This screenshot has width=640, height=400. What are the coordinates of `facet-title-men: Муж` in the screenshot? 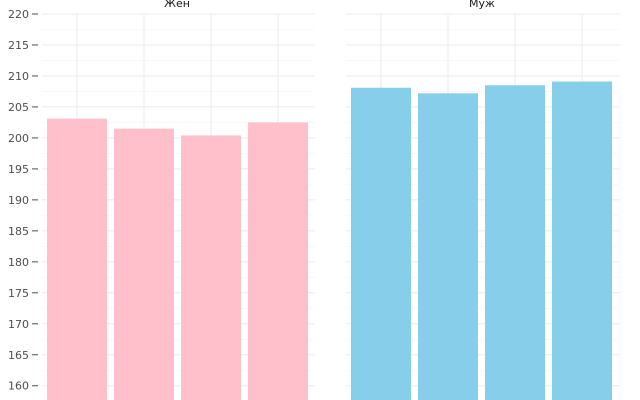 It's located at (482, 5).